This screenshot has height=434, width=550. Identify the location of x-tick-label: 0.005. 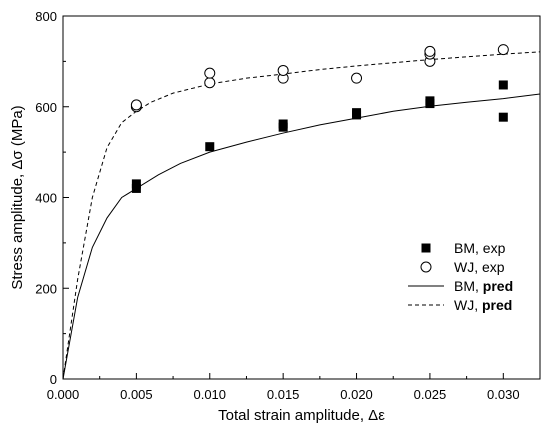
(136, 394).